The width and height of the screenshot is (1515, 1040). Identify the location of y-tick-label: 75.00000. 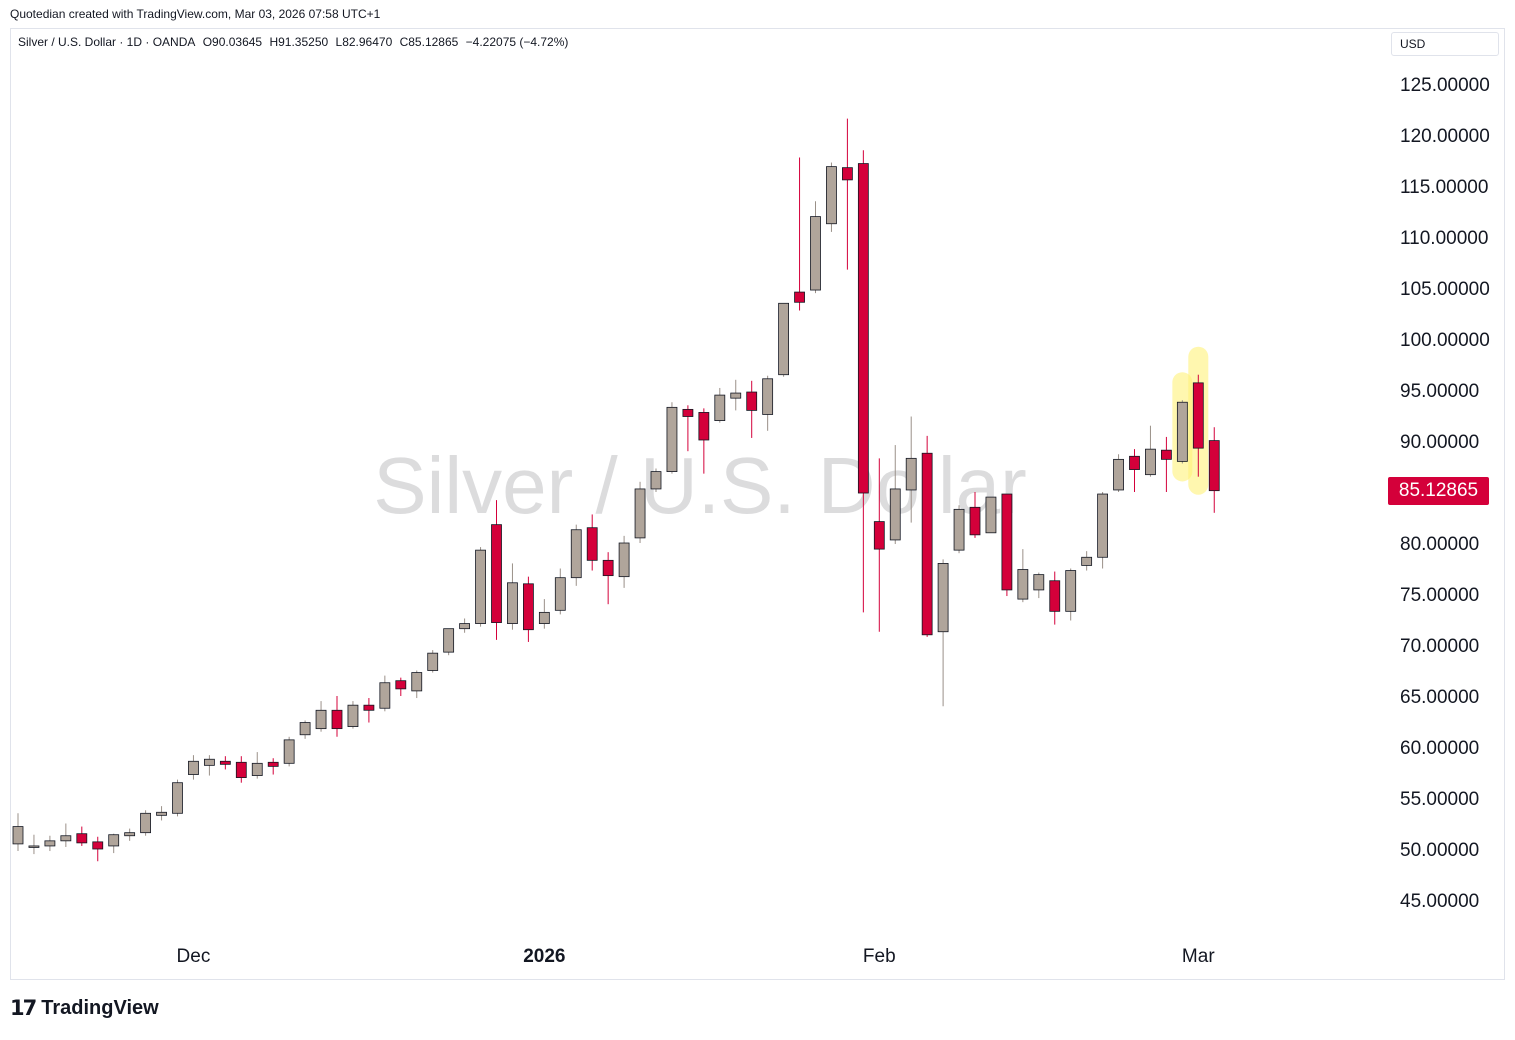
(1439, 595).